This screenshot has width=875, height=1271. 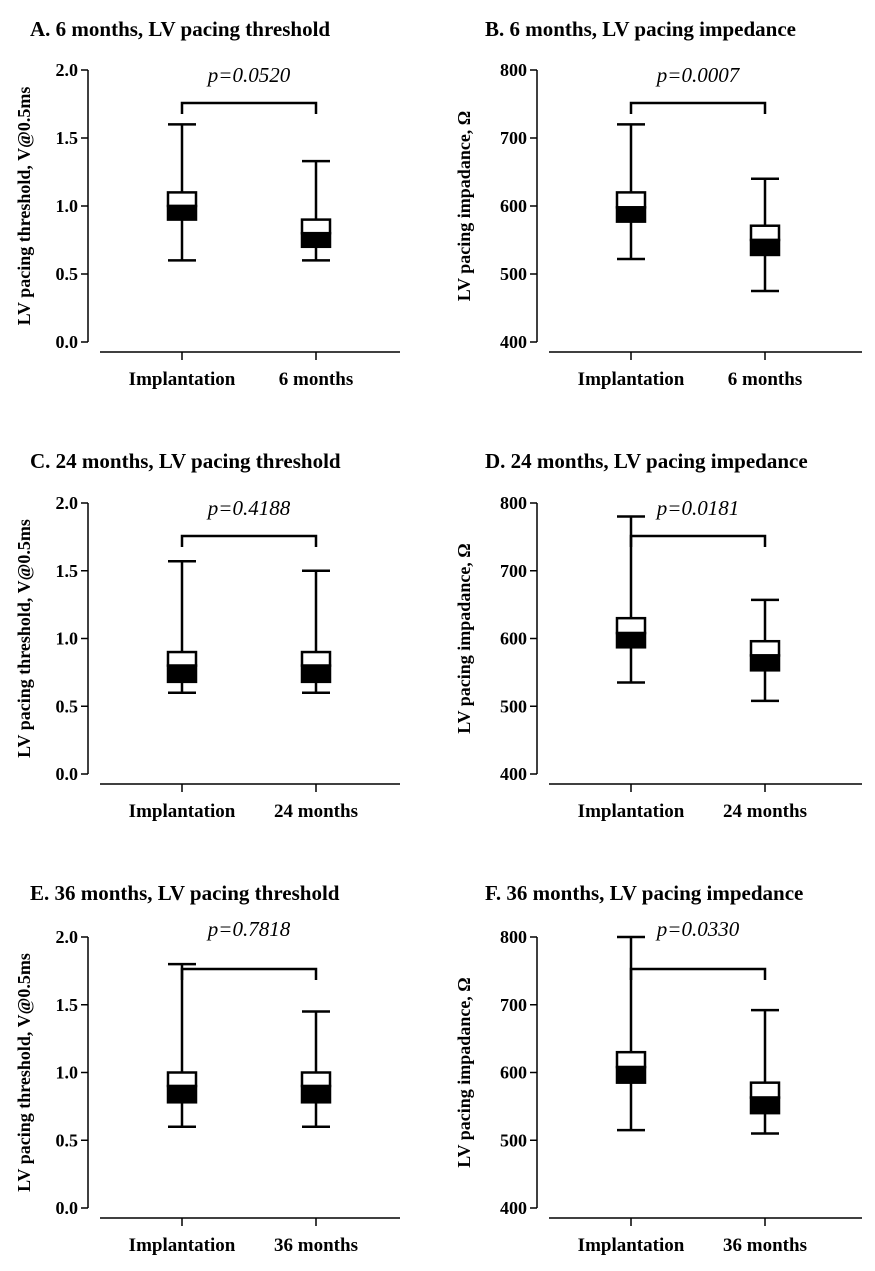 What do you see at coordinates (644, 893) in the screenshot?
I see `panel-title: F. 36 months, LV pacing impedance` at bounding box center [644, 893].